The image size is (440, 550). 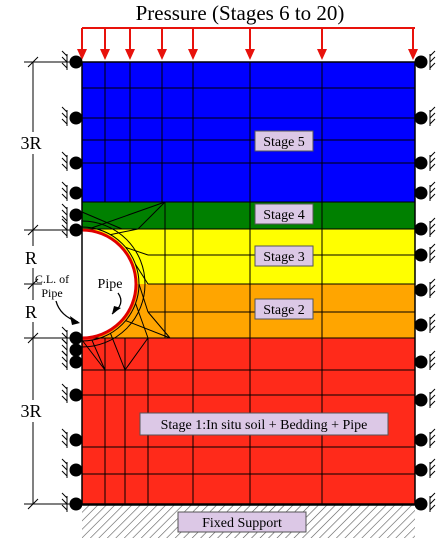 I want to click on pipe-label: Pipe, so click(x=110, y=284).